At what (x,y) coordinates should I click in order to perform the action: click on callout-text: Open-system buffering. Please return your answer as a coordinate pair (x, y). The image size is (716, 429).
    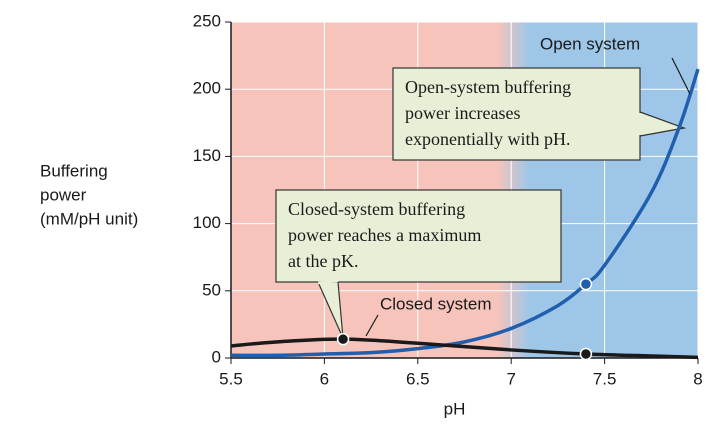
    Looking at the image, I should click on (488, 87).